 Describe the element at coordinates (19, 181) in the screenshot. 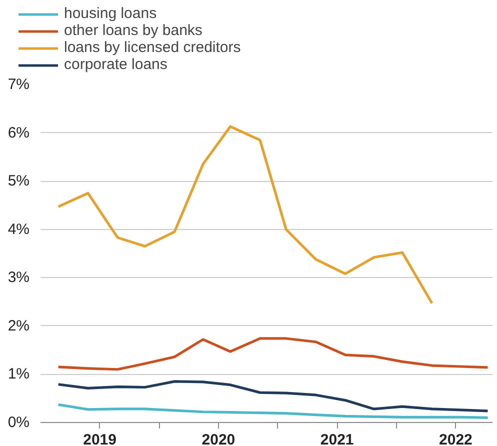

I see `y-tick-label: 5%` at that location.